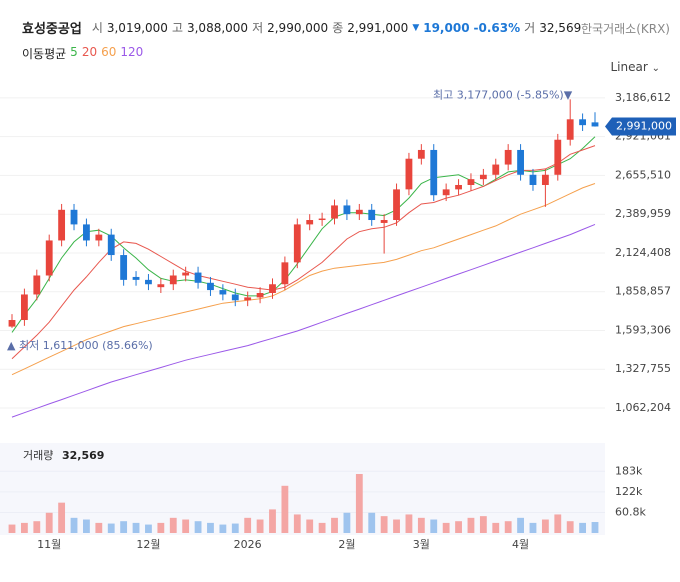  I want to click on min-annotation: ▲ 최저 1,611,000 (85.66%), so click(80, 345).